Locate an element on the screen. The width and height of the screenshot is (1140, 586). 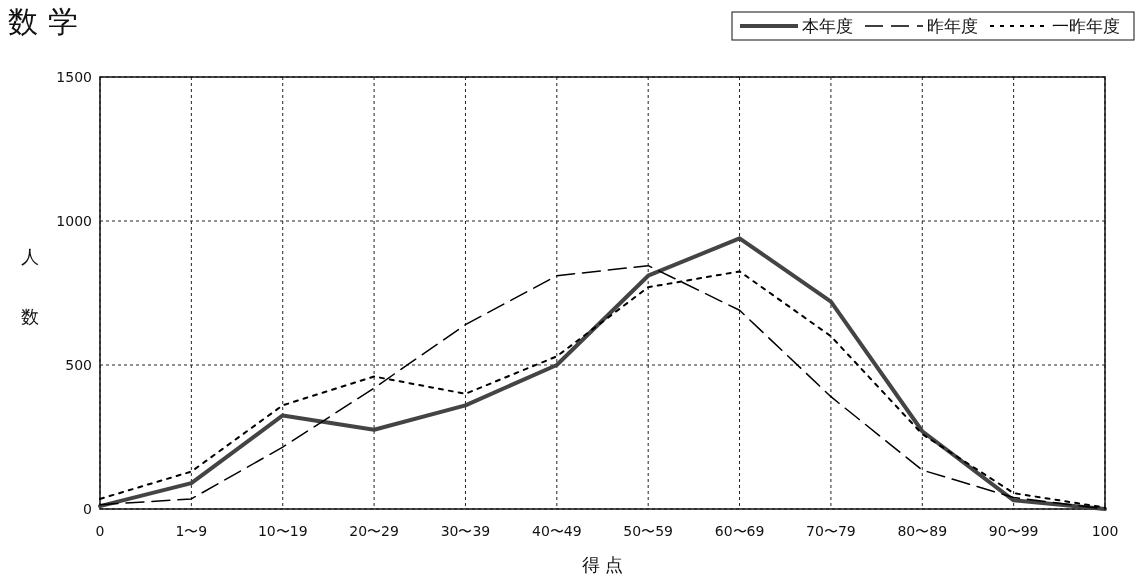
y-tick-label: 1000 is located at coordinates (74, 221).